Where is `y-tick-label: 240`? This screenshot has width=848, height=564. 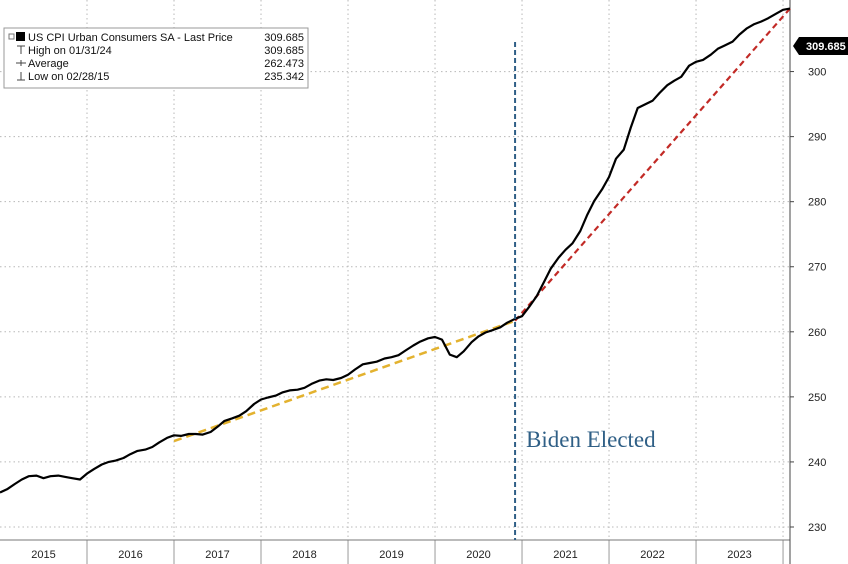 y-tick-label: 240 is located at coordinates (817, 463).